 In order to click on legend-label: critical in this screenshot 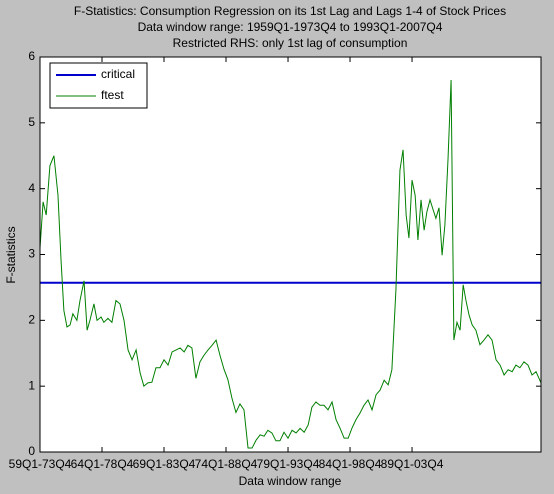, I will do `click(118, 74)`.